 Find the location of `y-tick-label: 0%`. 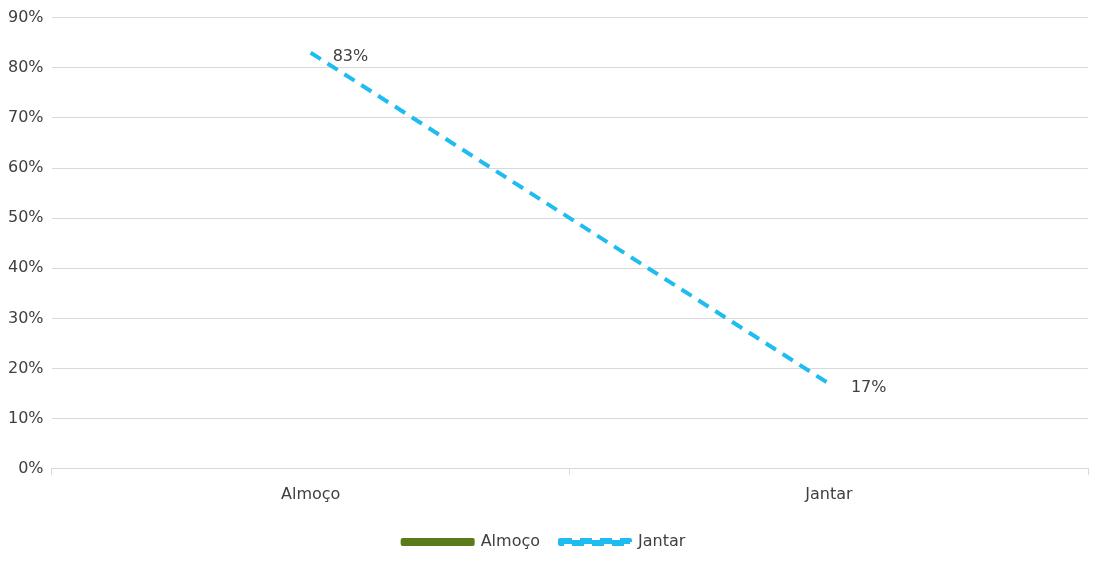

y-tick-label: 0% is located at coordinates (31, 467).